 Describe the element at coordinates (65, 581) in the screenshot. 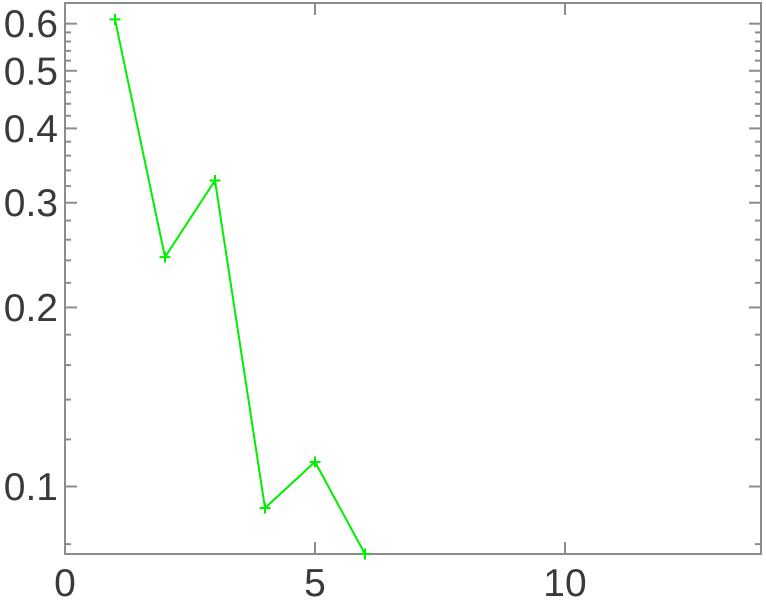

I see `x-axis-tick-label: 0` at that location.